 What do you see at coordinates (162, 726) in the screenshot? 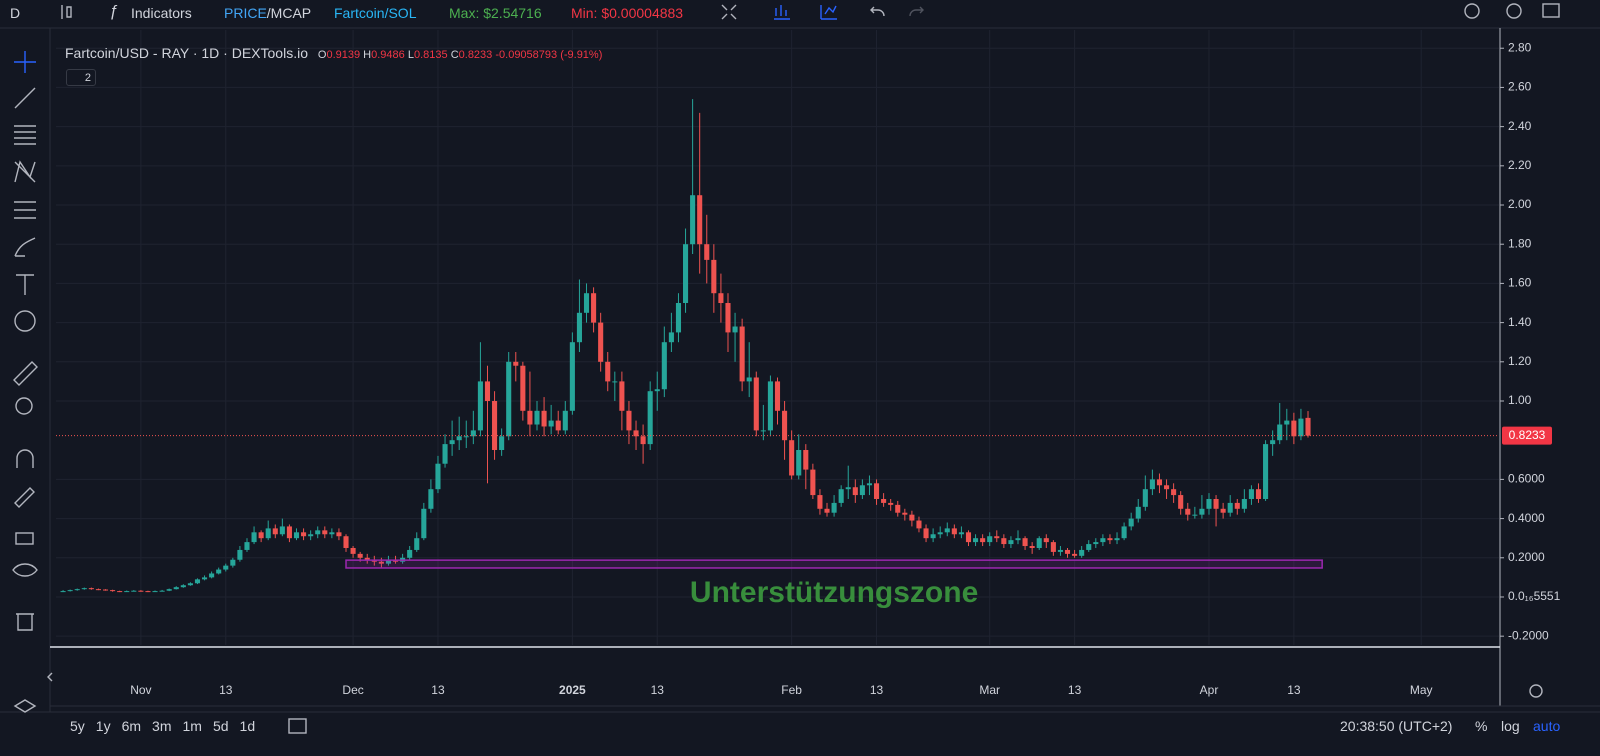
I see `range-button: 3m` at bounding box center [162, 726].